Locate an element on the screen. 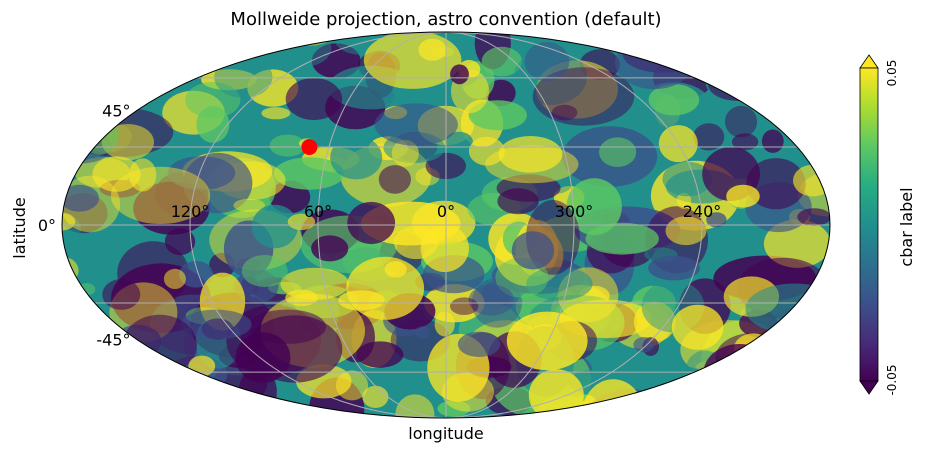 The height and width of the screenshot is (452, 928). y-axis-label: latitude is located at coordinates (19, 227).